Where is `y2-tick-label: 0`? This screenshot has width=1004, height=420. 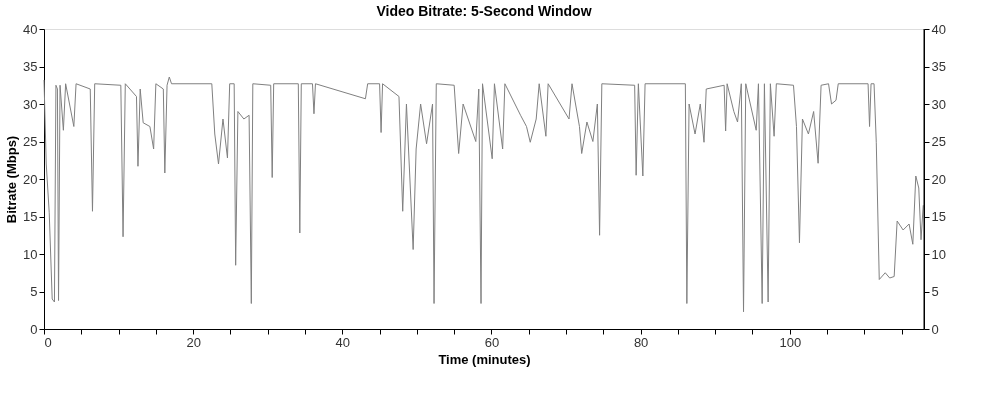 y2-tick-label: 0 is located at coordinates (935, 329).